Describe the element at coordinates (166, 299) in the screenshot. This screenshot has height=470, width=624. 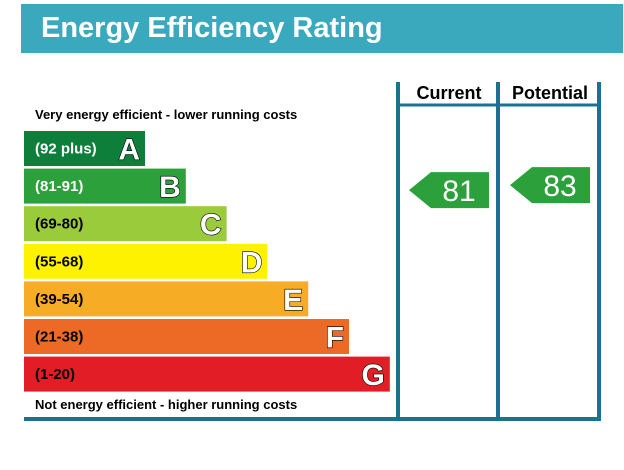
I see `band-e-bar` at that location.